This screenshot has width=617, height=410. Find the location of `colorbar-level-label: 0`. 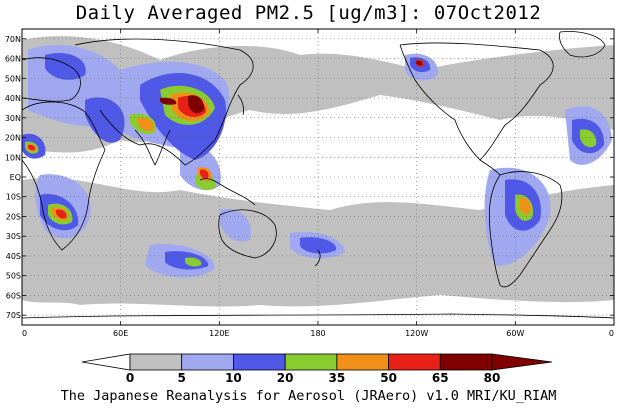

colorbar-level-label: 0 is located at coordinates (130, 378).